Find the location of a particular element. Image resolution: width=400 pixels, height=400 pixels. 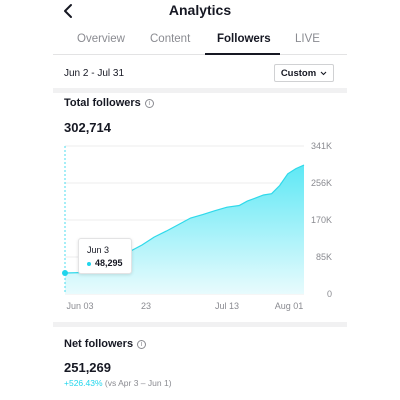

net-followers-heading: Net followers i is located at coordinates (105, 344).